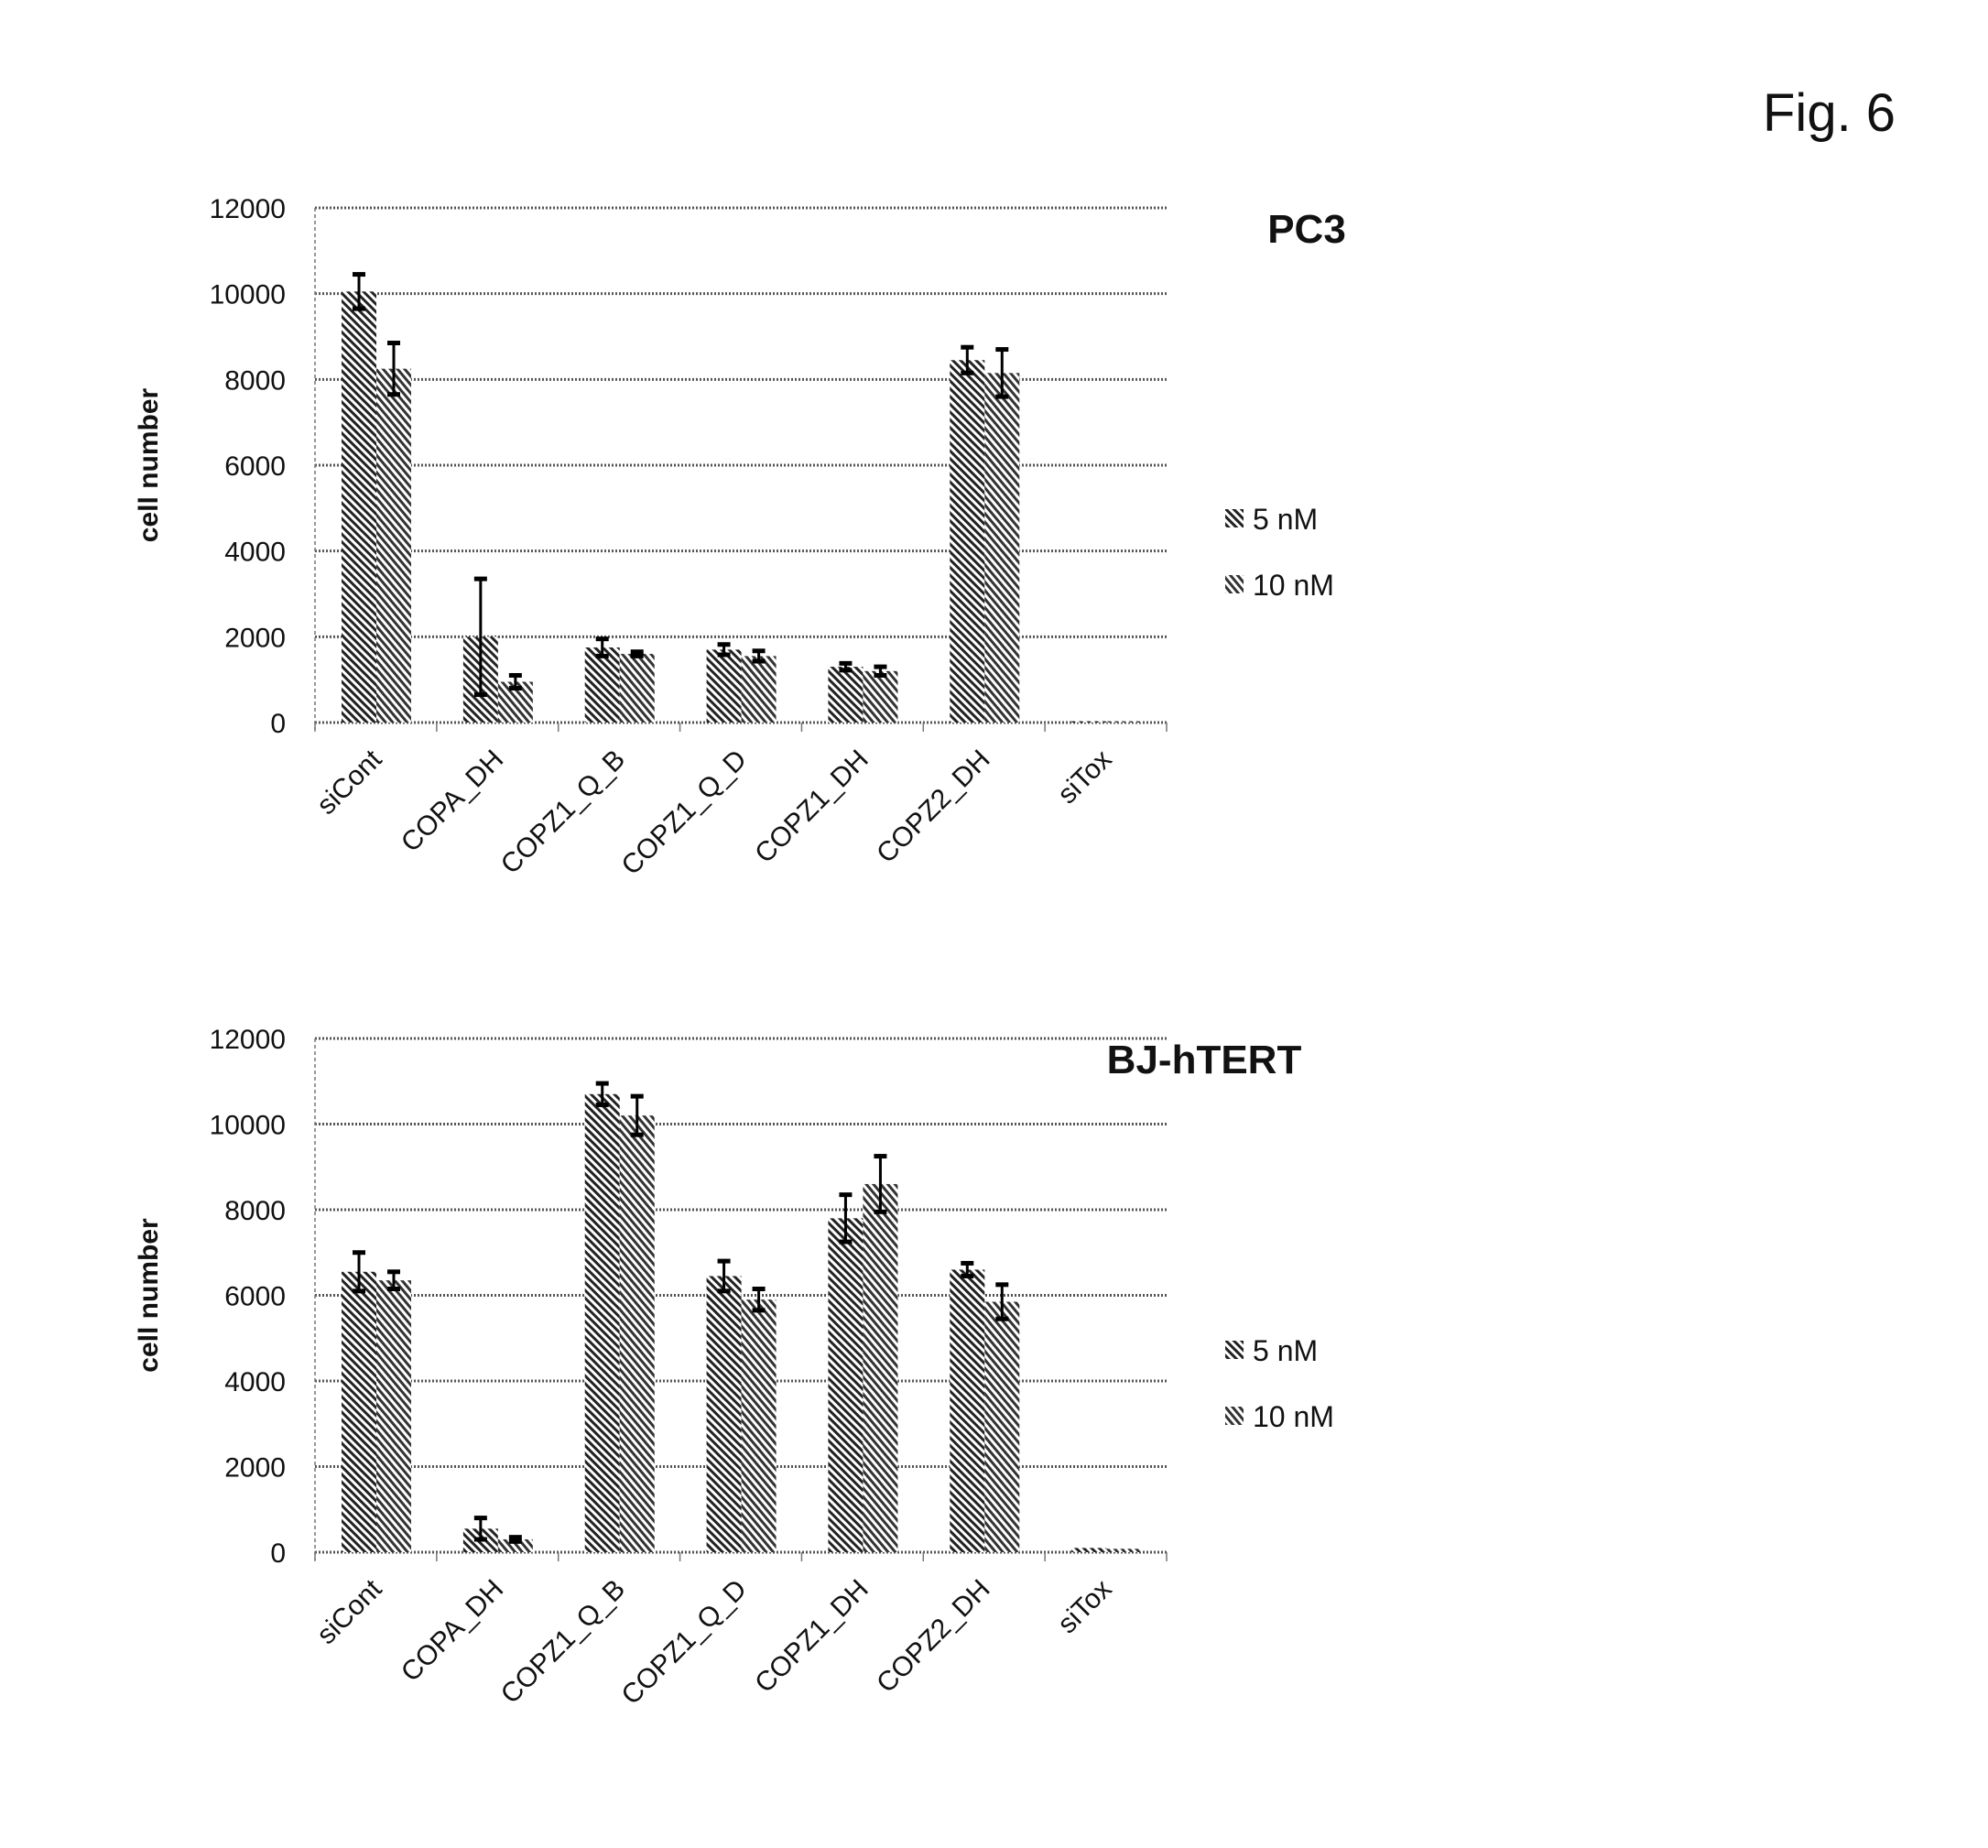 The height and width of the screenshot is (1848, 1988). Describe the element at coordinates (1204, 1060) in the screenshot. I see `chart-title: BJ-hTERT` at that location.